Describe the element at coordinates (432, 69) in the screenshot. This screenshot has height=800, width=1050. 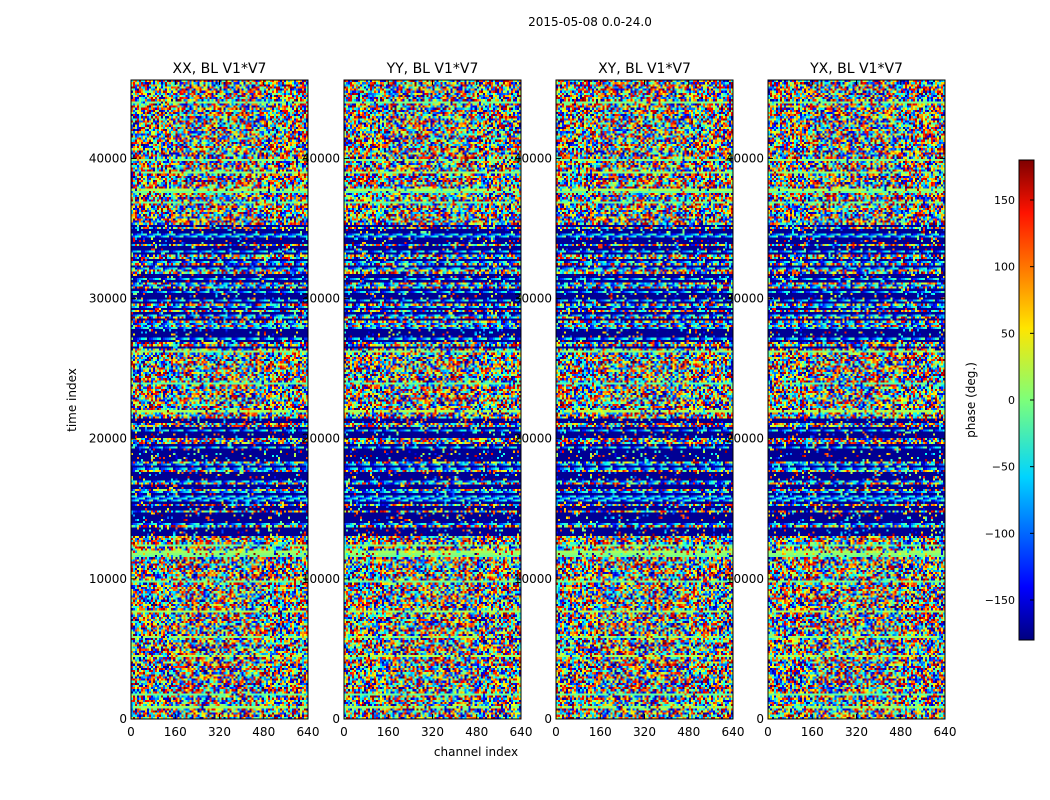
I see `panel-title: YY, BL V1*V7` at that location.